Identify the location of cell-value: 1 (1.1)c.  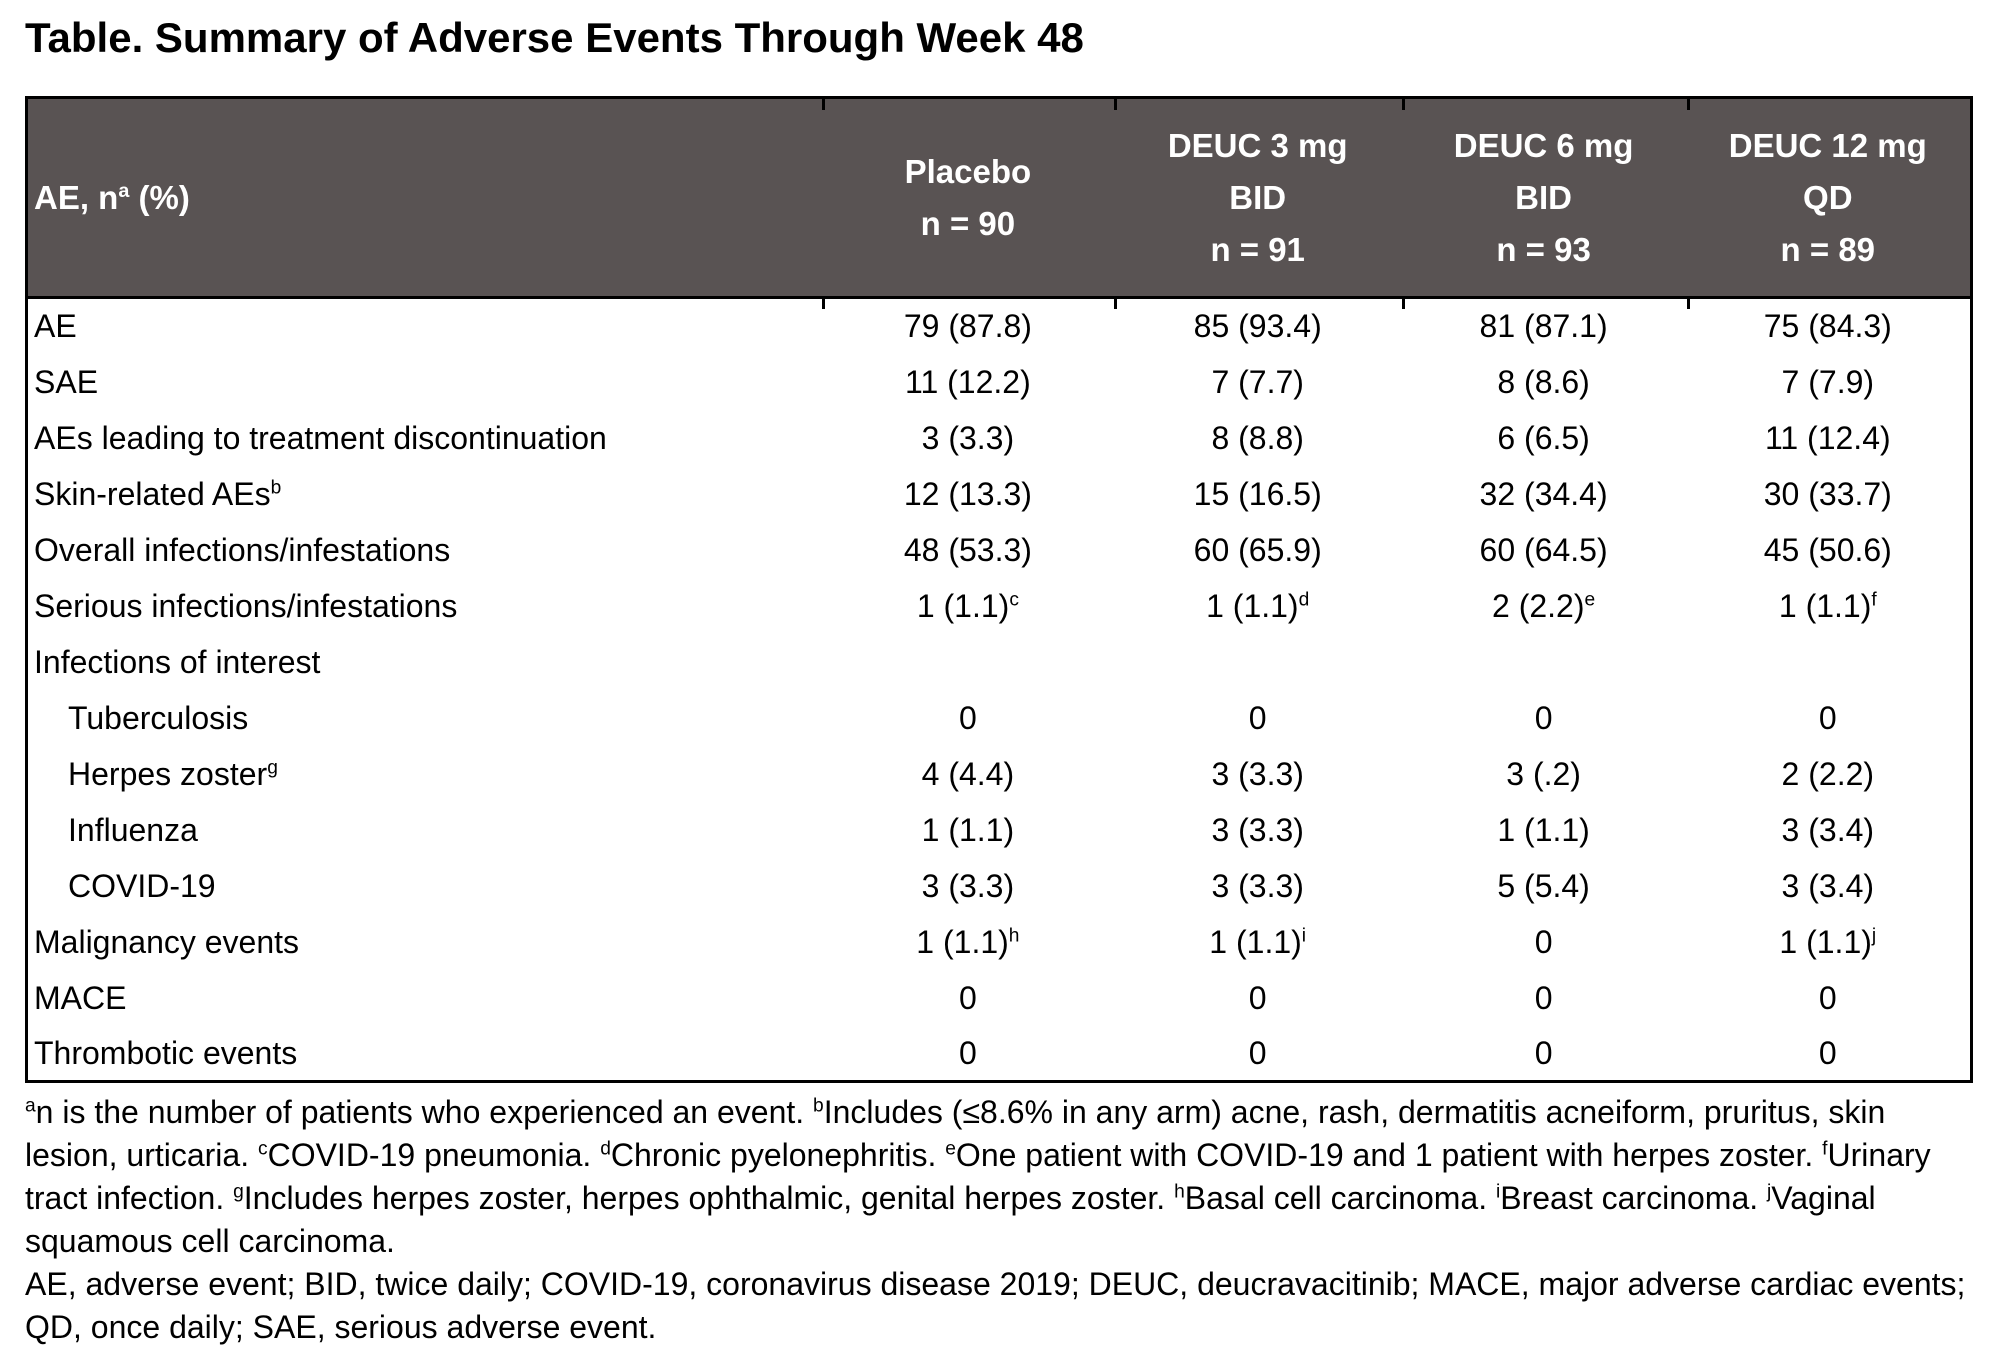
(967, 605).